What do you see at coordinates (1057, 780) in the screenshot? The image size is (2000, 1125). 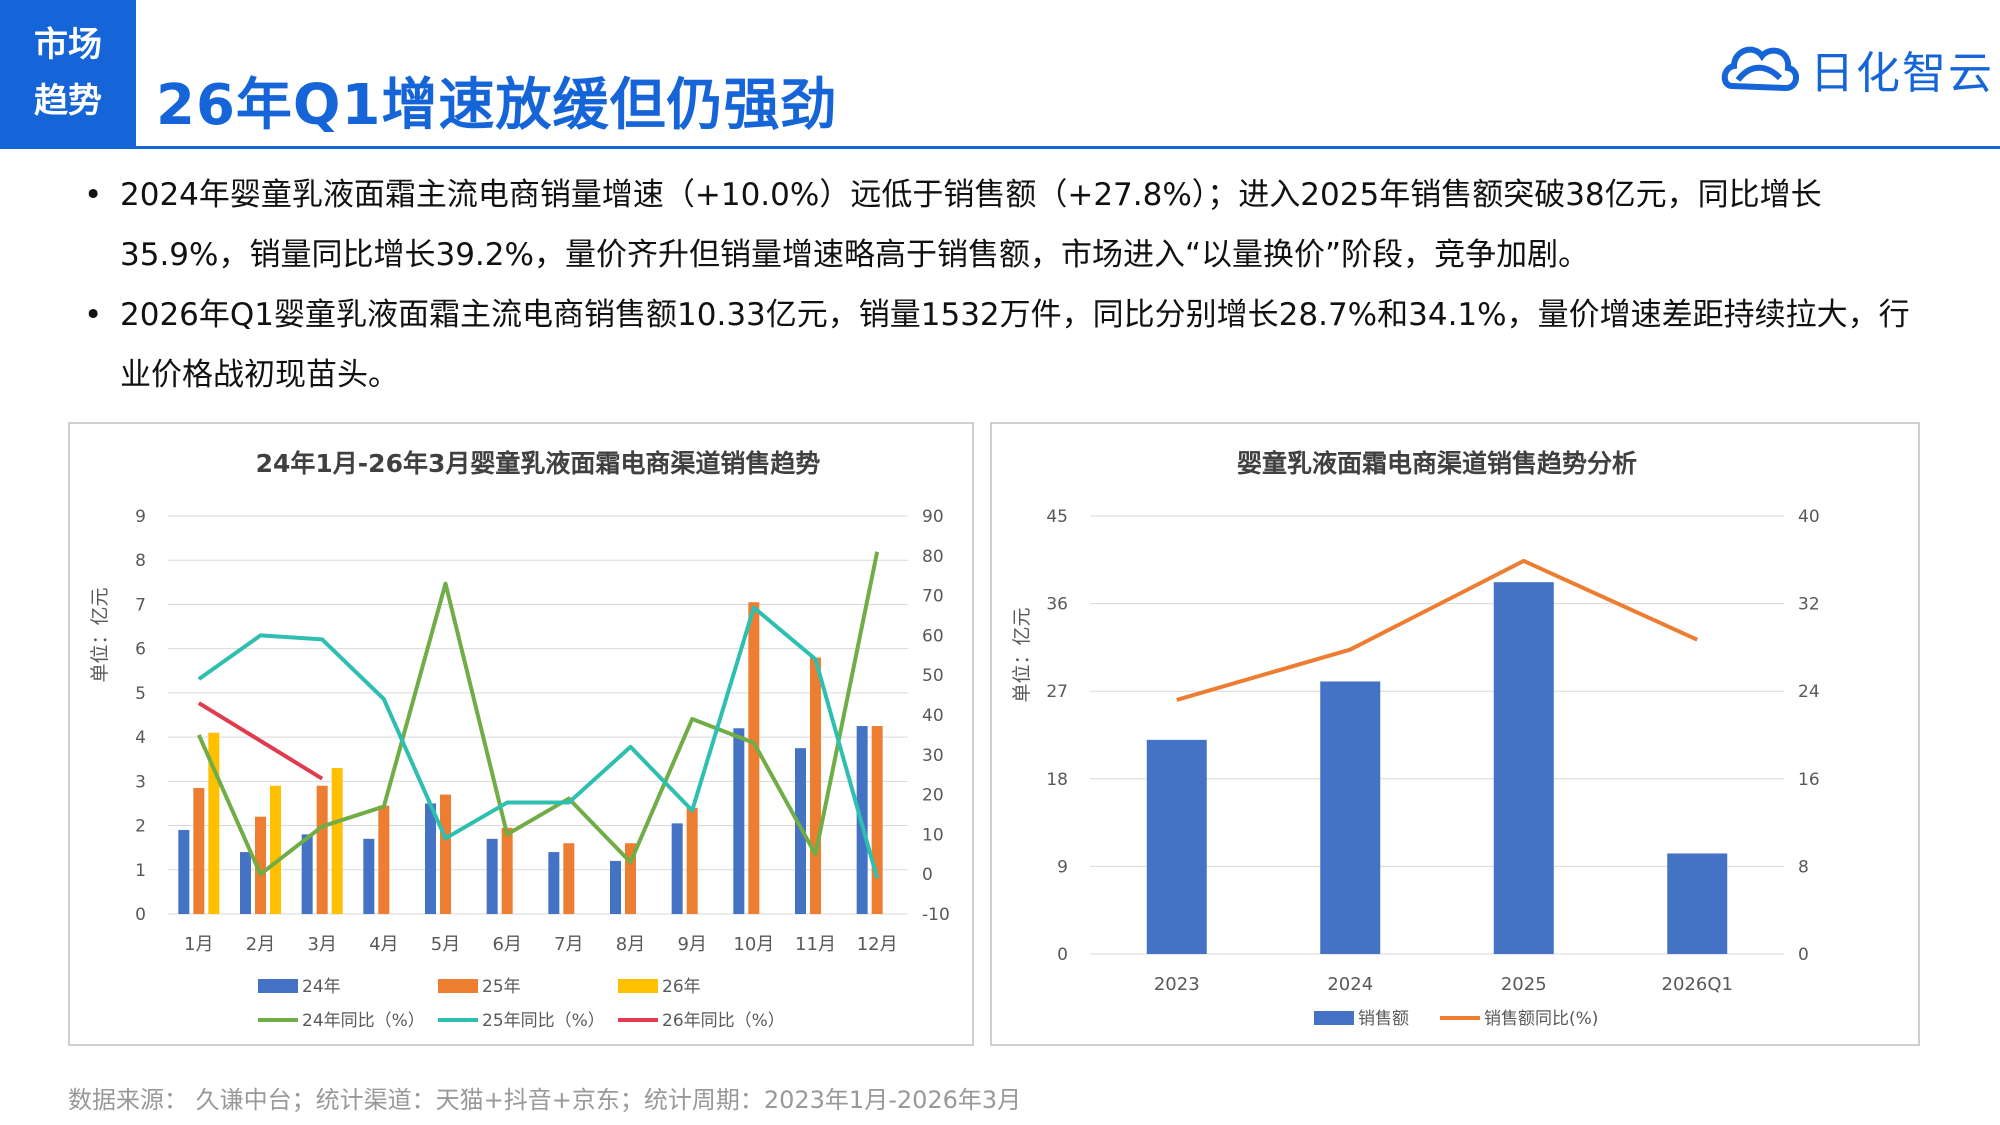 I see `y-tick-label: 18` at bounding box center [1057, 780].